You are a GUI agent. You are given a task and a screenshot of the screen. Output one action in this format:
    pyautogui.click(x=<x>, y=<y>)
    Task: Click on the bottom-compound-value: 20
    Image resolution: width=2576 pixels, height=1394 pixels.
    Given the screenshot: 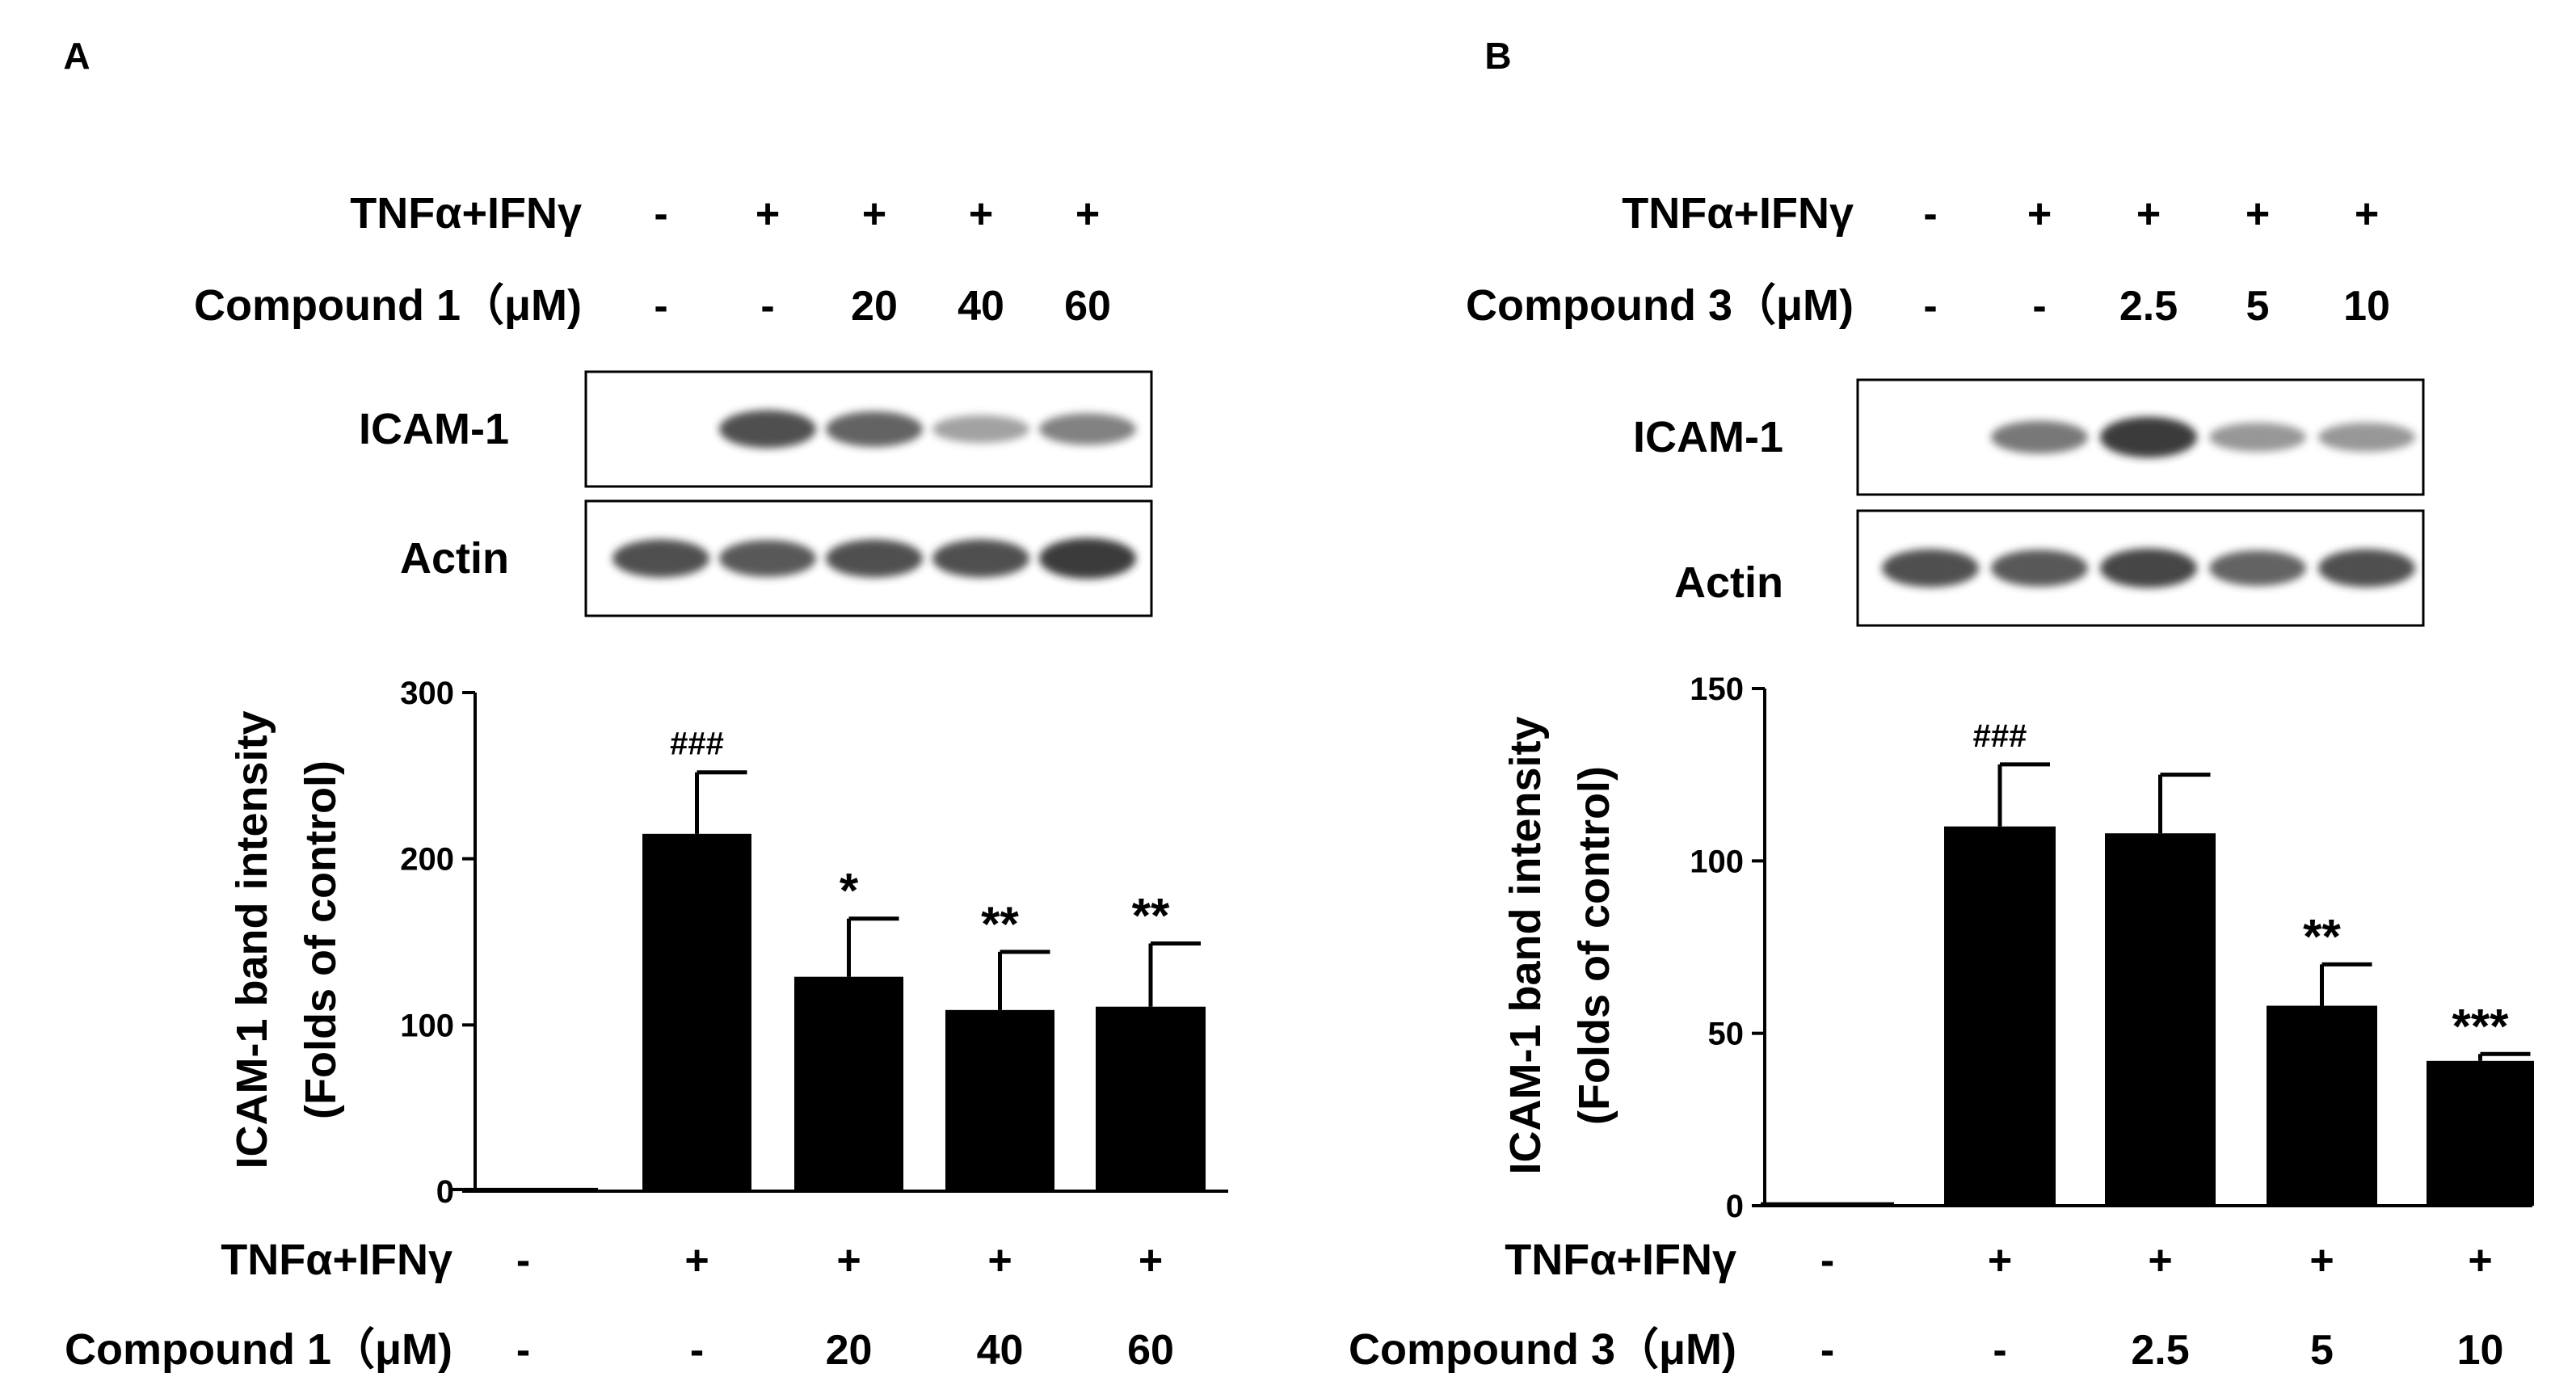 What is the action you would take?
    pyautogui.click(x=849, y=1350)
    